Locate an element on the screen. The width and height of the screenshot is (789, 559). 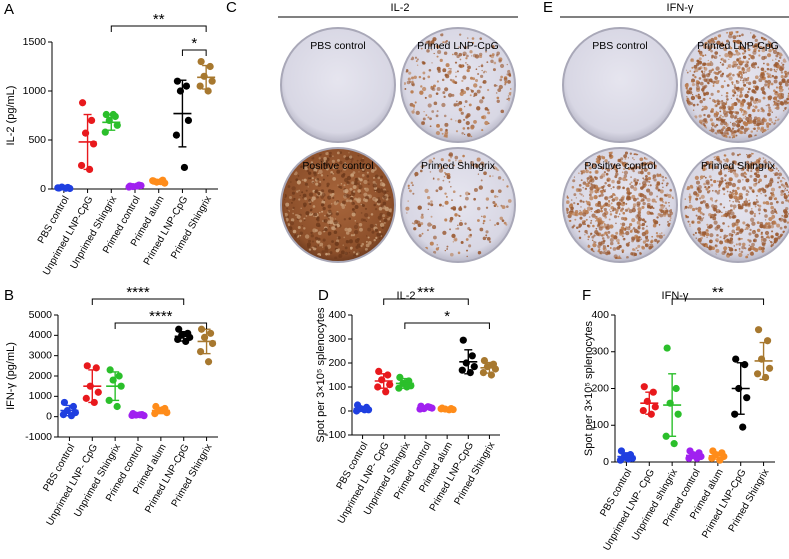
well-label: Primed Shingrix is located at coordinates (458, 166).